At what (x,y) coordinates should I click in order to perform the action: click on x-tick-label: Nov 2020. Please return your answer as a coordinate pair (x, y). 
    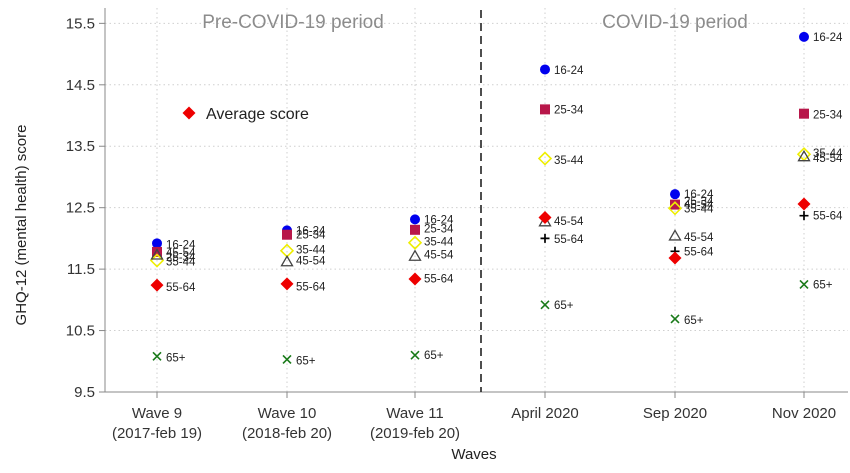
    Looking at the image, I should click on (804, 413).